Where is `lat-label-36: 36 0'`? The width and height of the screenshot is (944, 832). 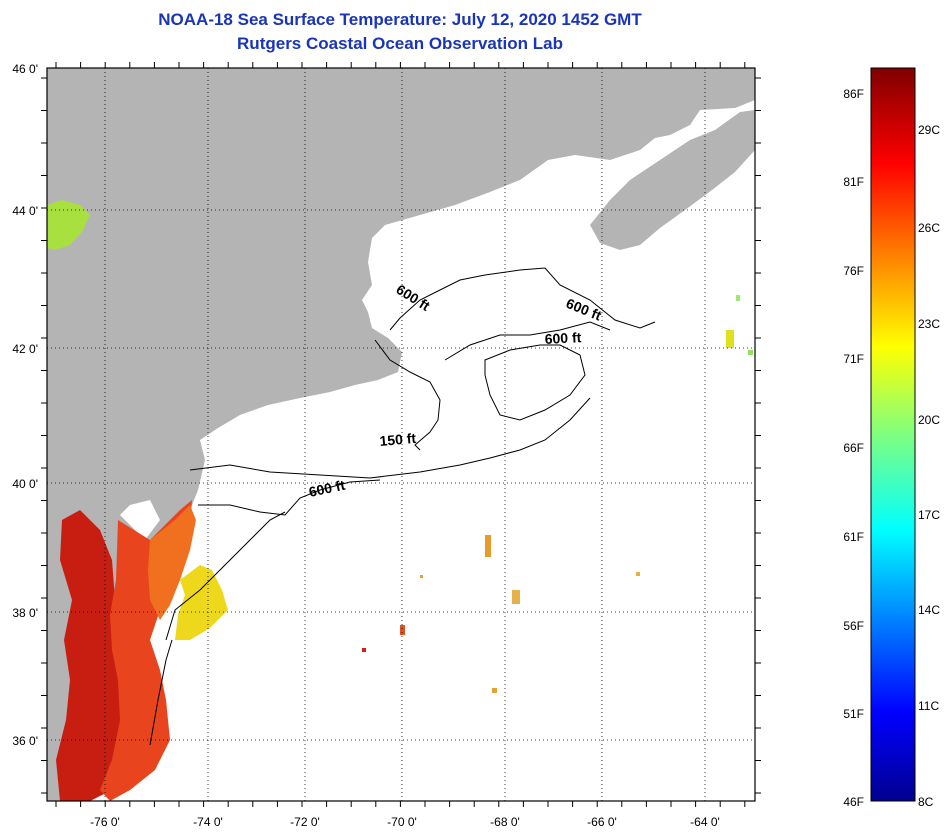
lat-label-36: 36 0' is located at coordinates (25, 741).